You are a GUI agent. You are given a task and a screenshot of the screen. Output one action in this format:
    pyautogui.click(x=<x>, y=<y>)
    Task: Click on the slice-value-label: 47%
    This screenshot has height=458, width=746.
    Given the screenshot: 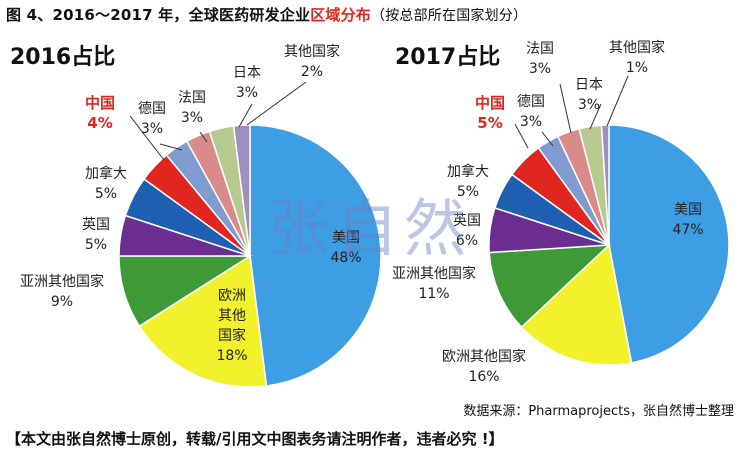 What is the action you would take?
    pyautogui.click(x=687, y=230)
    